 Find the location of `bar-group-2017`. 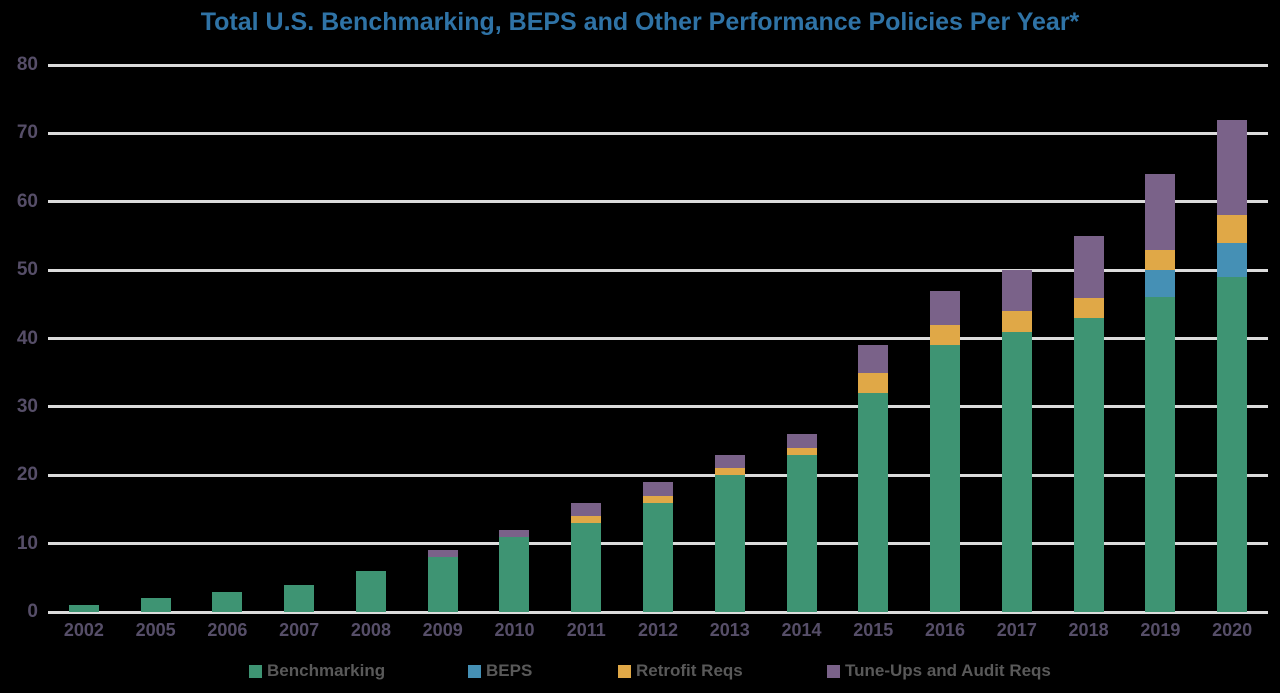

bar-group-2017 is located at coordinates (1016, 441).